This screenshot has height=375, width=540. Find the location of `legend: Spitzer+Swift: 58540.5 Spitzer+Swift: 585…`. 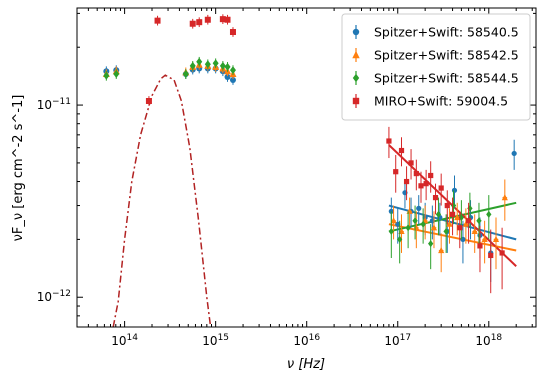

legend: Spitzer+Swift: 58540.5 Spitzer+Swift: 585… is located at coordinates (436, 67).